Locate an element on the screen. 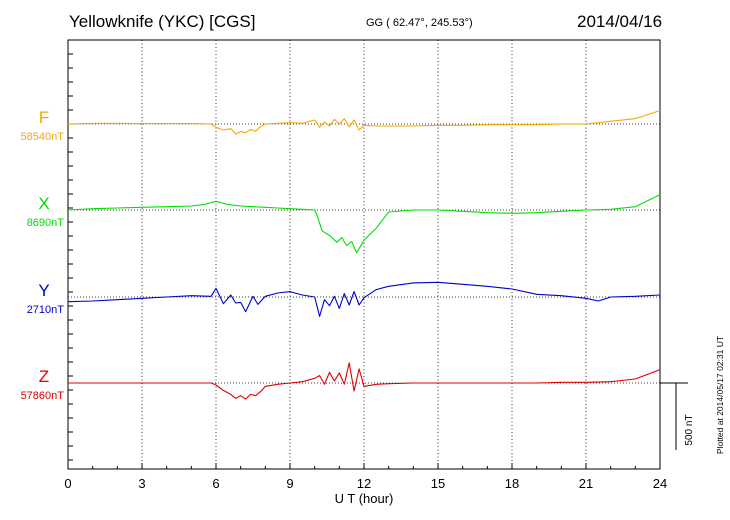 The image size is (730, 520). x-tick-label-3: 3 is located at coordinates (141, 483).